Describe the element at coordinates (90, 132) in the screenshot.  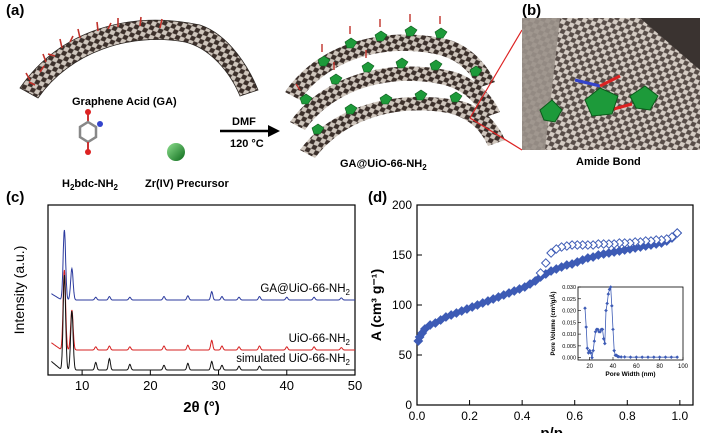
I see `linker-molecule` at that location.